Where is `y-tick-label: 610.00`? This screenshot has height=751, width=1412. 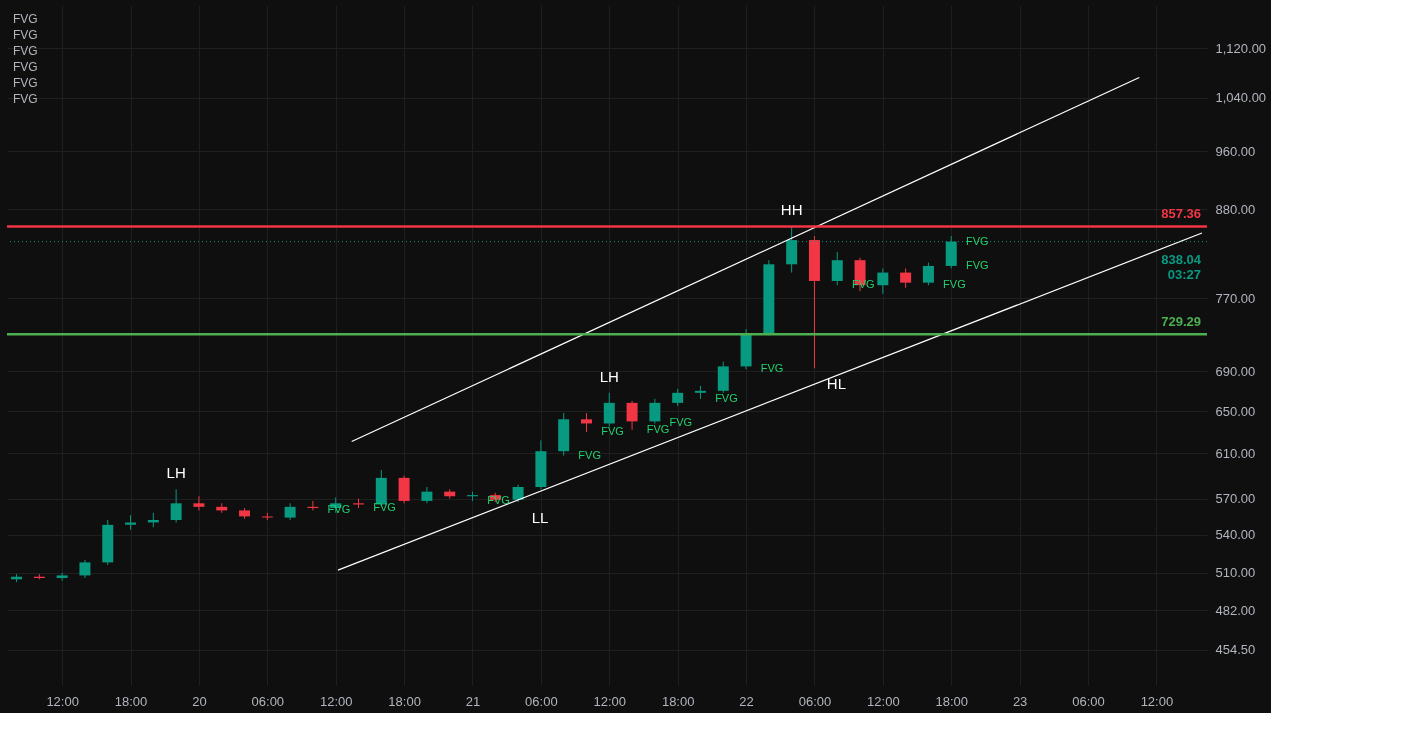 y-tick-label: 610.00 is located at coordinates (1235, 453).